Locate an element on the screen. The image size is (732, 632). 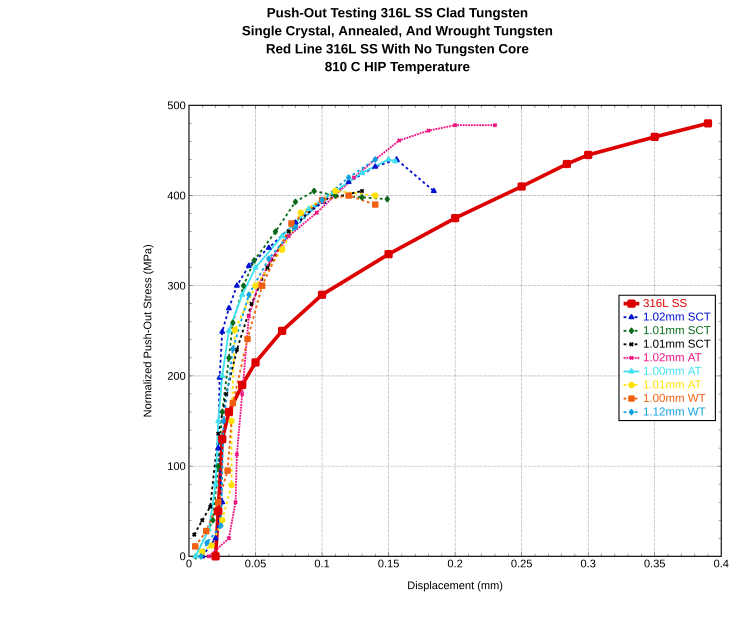
y-tick-label: 200 is located at coordinates (177, 376).